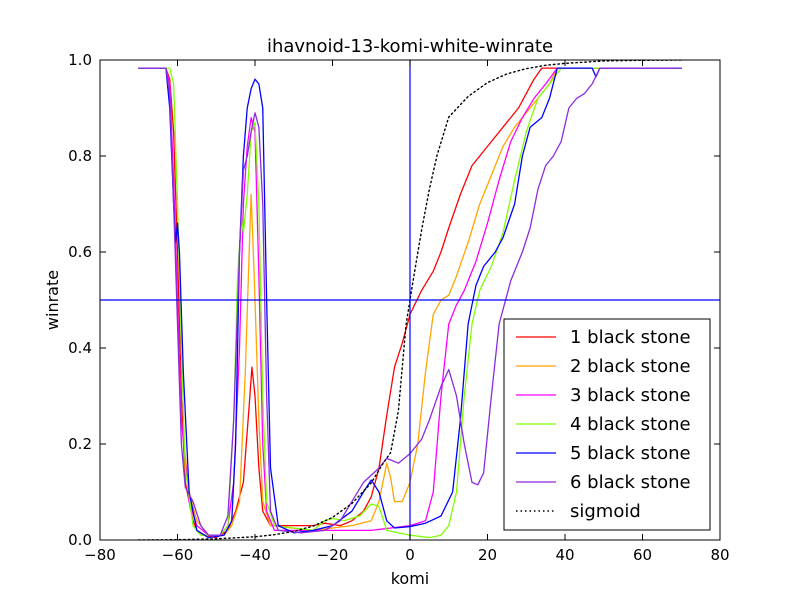 This screenshot has width=800, height=600. Describe the element at coordinates (564, 555) in the screenshot. I see `x-tick-label: 40` at that location.